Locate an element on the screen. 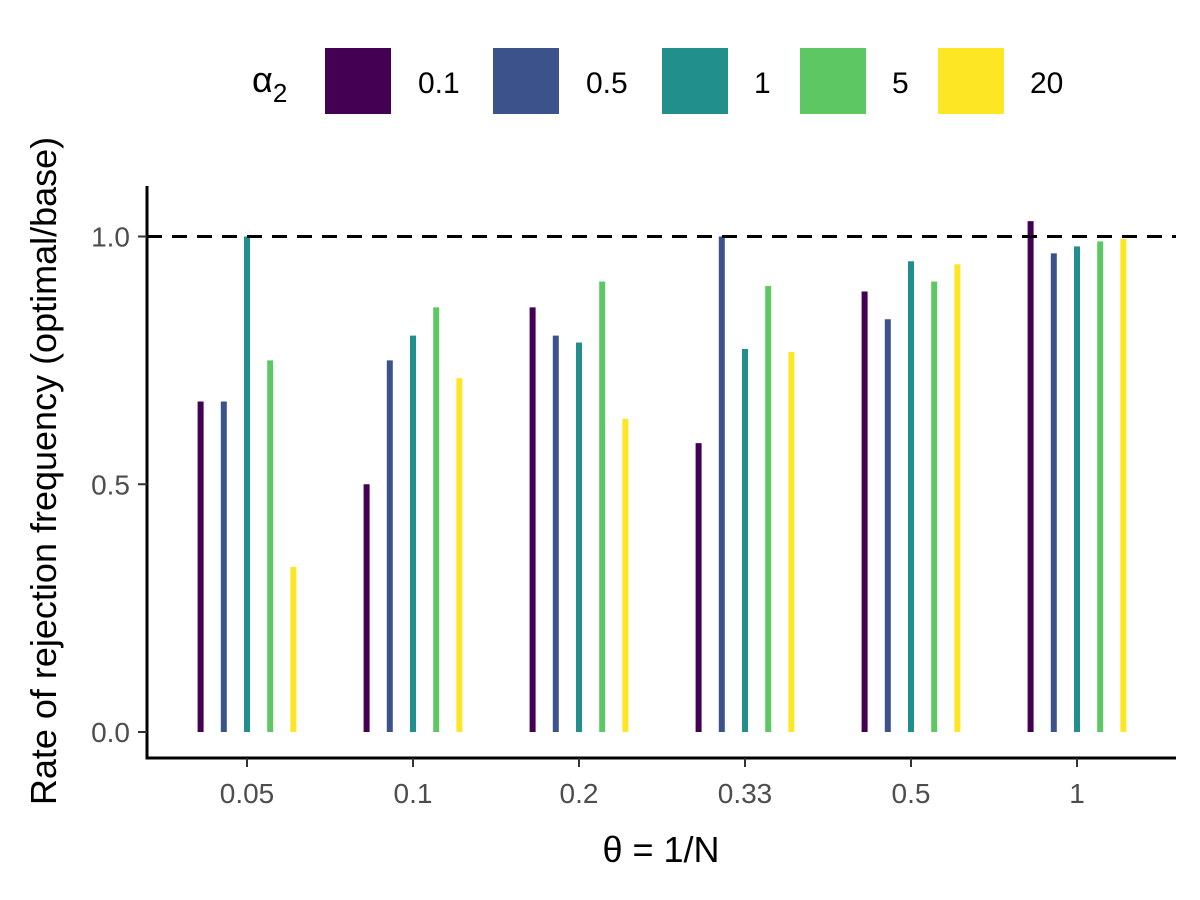 The image size is (1200, 900). x-tick-label: 0.05 is located at coordinates (247, 793).